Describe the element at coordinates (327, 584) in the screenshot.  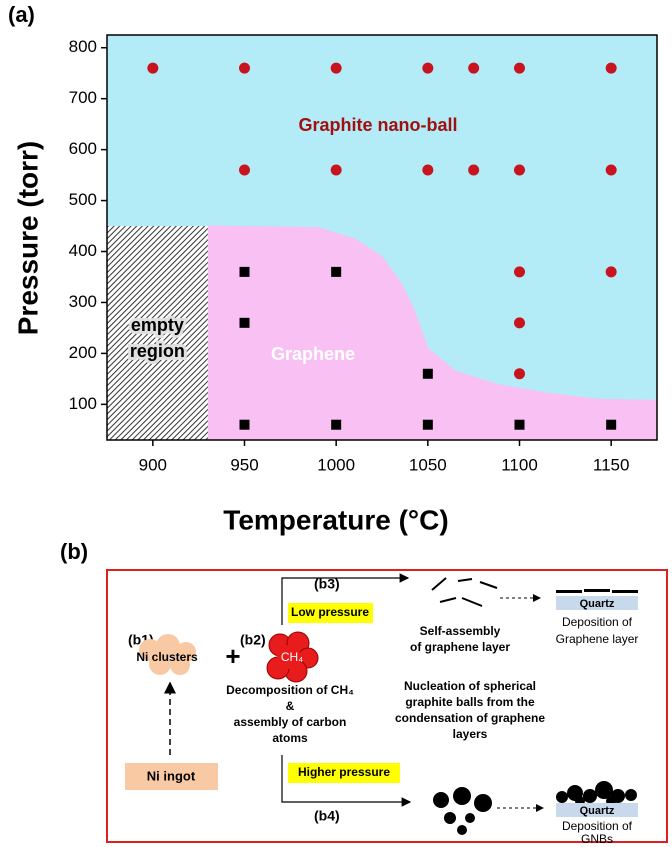
I see `step-label: (b3)` at that location.